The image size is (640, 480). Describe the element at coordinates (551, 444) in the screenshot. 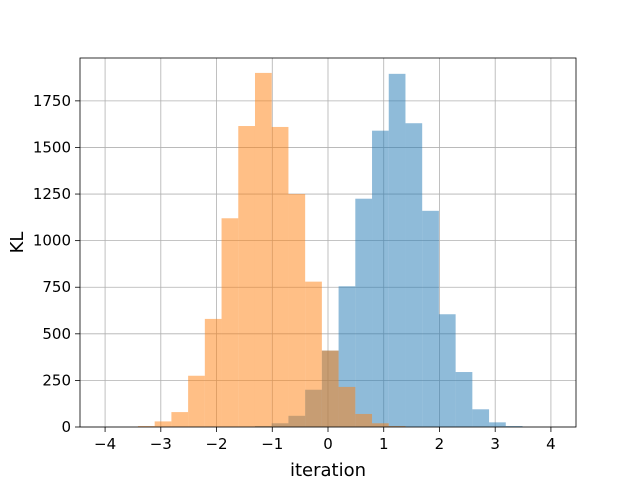

I see `x-tick-label: 4` at that location.